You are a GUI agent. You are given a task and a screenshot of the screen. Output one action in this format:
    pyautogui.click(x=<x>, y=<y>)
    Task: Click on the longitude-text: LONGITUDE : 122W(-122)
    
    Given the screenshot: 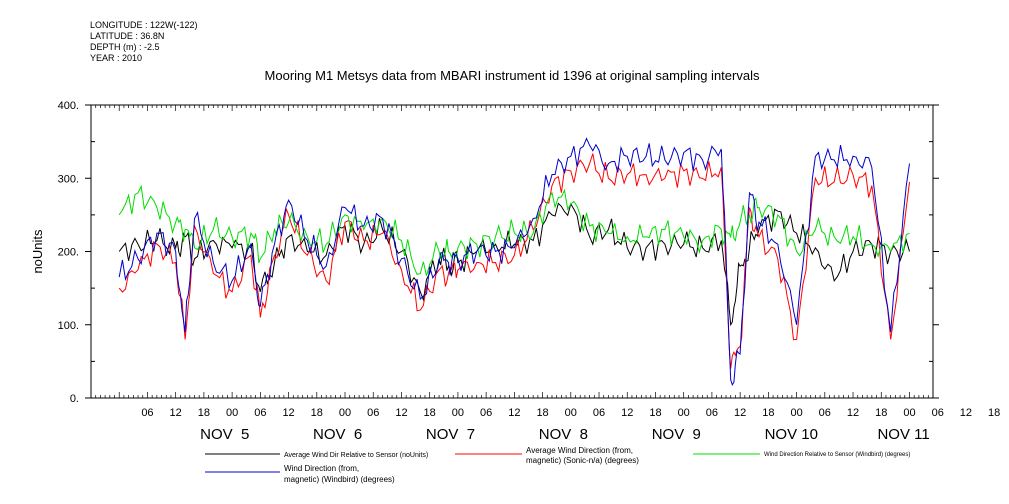 What is the action you would take?
    pyautogui.click(x=144, y=25)
    